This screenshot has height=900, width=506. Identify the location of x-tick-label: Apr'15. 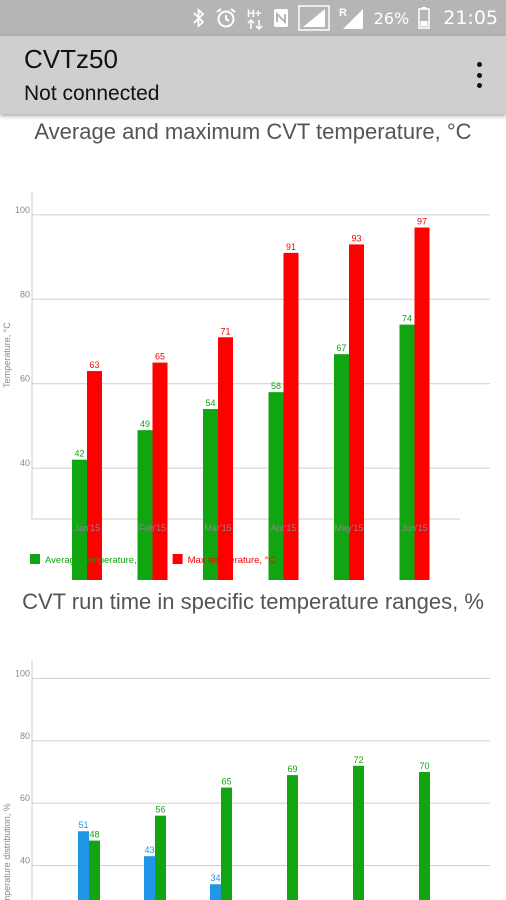
(284, 528).